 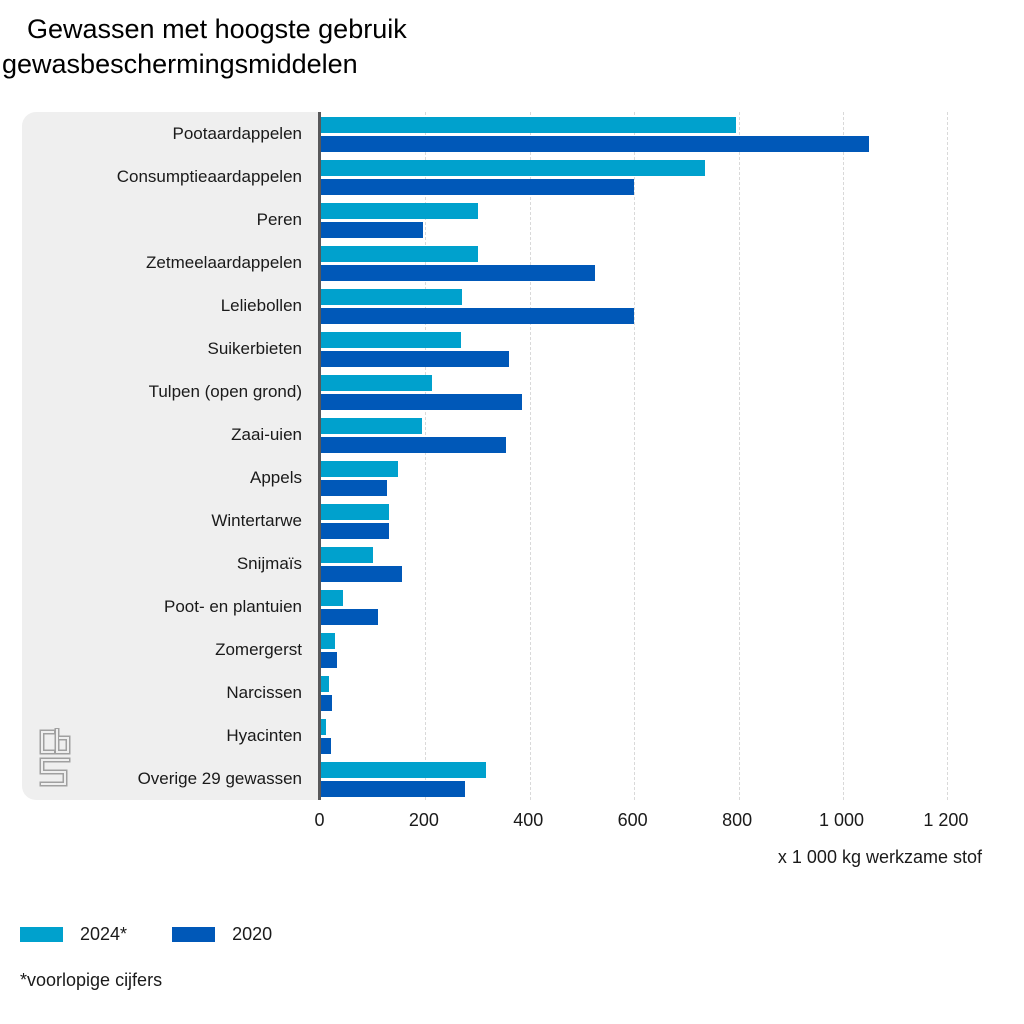 What do you see at coordinates (254, 348) in the screenshot?
I see `category-label: Suikerbieten` at bounding box center [254, 348].